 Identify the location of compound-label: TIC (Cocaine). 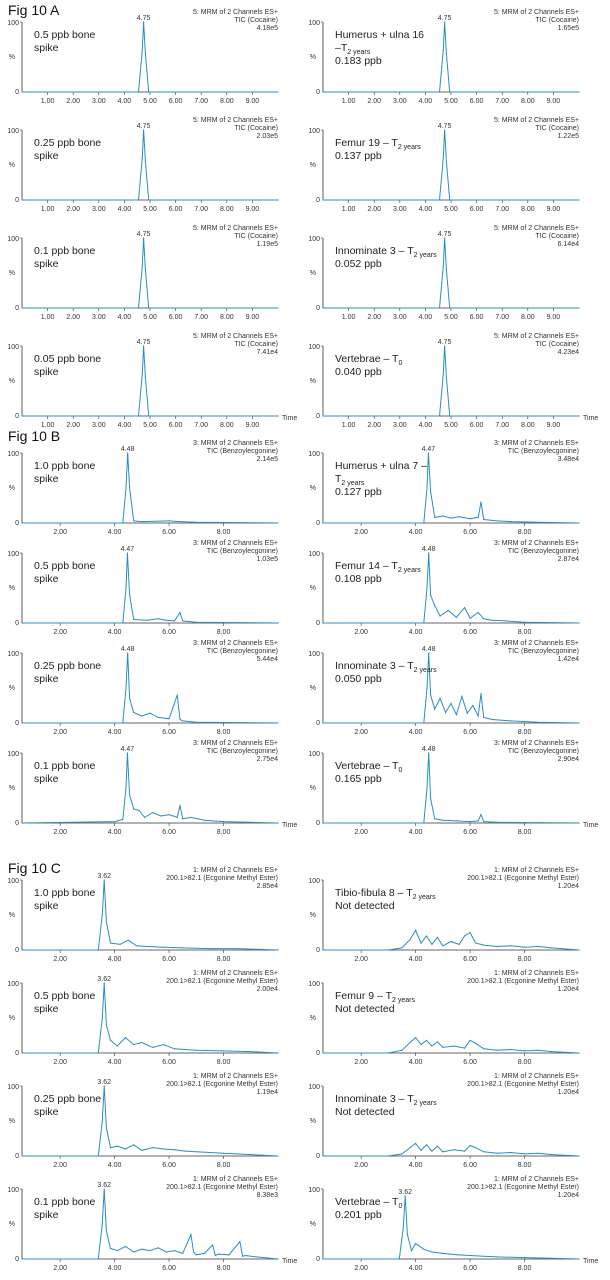
(557, 20).